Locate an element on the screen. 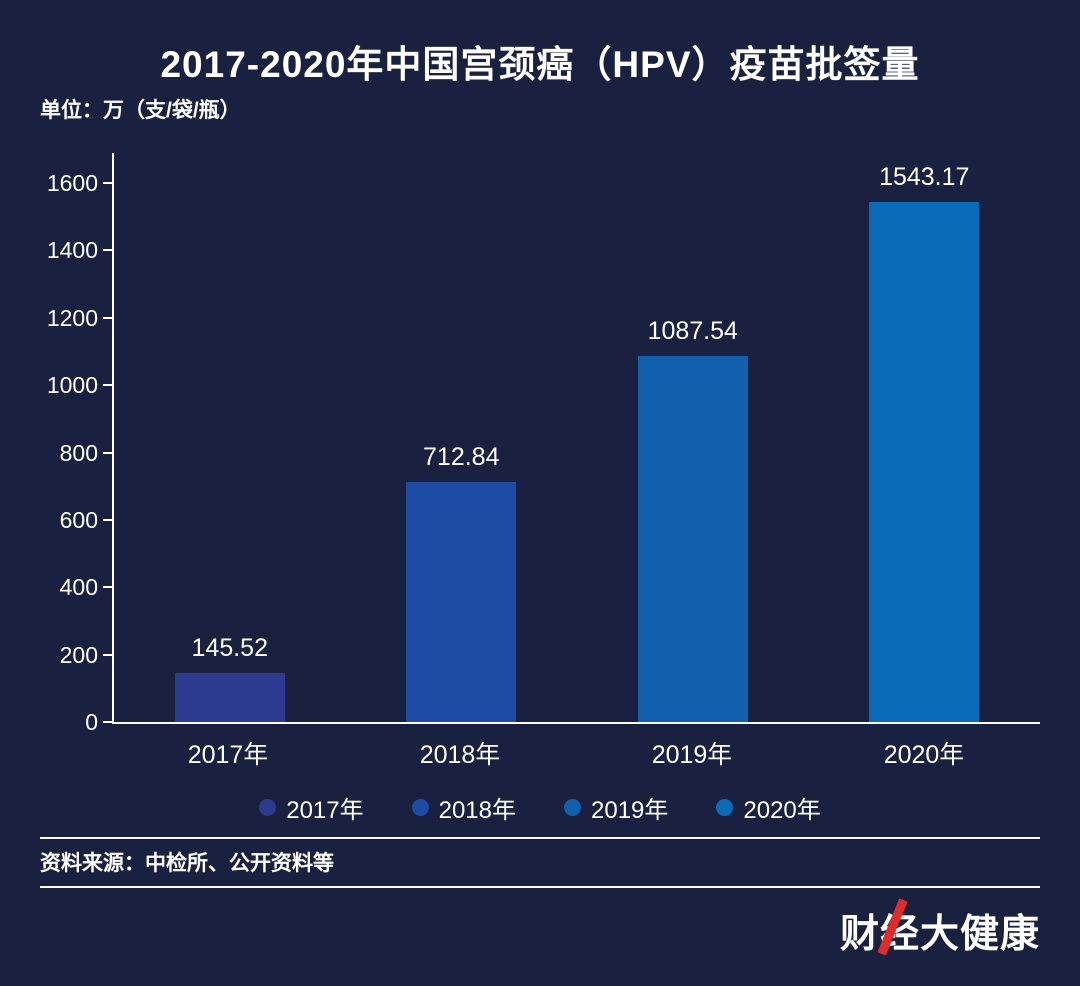 The height and width of the screenshot is (986, 1080). y-tick-label: 1200 is located at coordinates (72, 317).